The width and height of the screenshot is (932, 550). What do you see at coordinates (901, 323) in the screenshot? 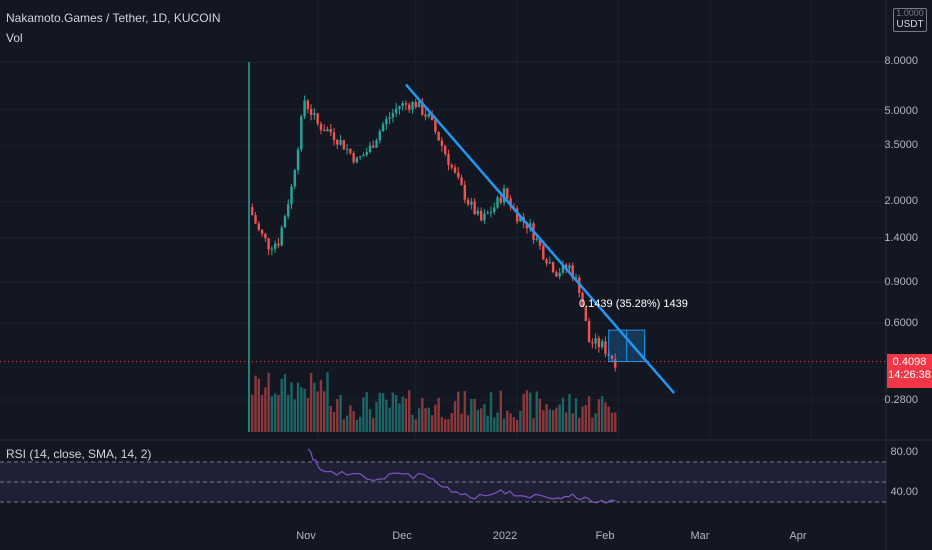
I see `y-tick-label: 0.6000` at bounding box center [901, 323].